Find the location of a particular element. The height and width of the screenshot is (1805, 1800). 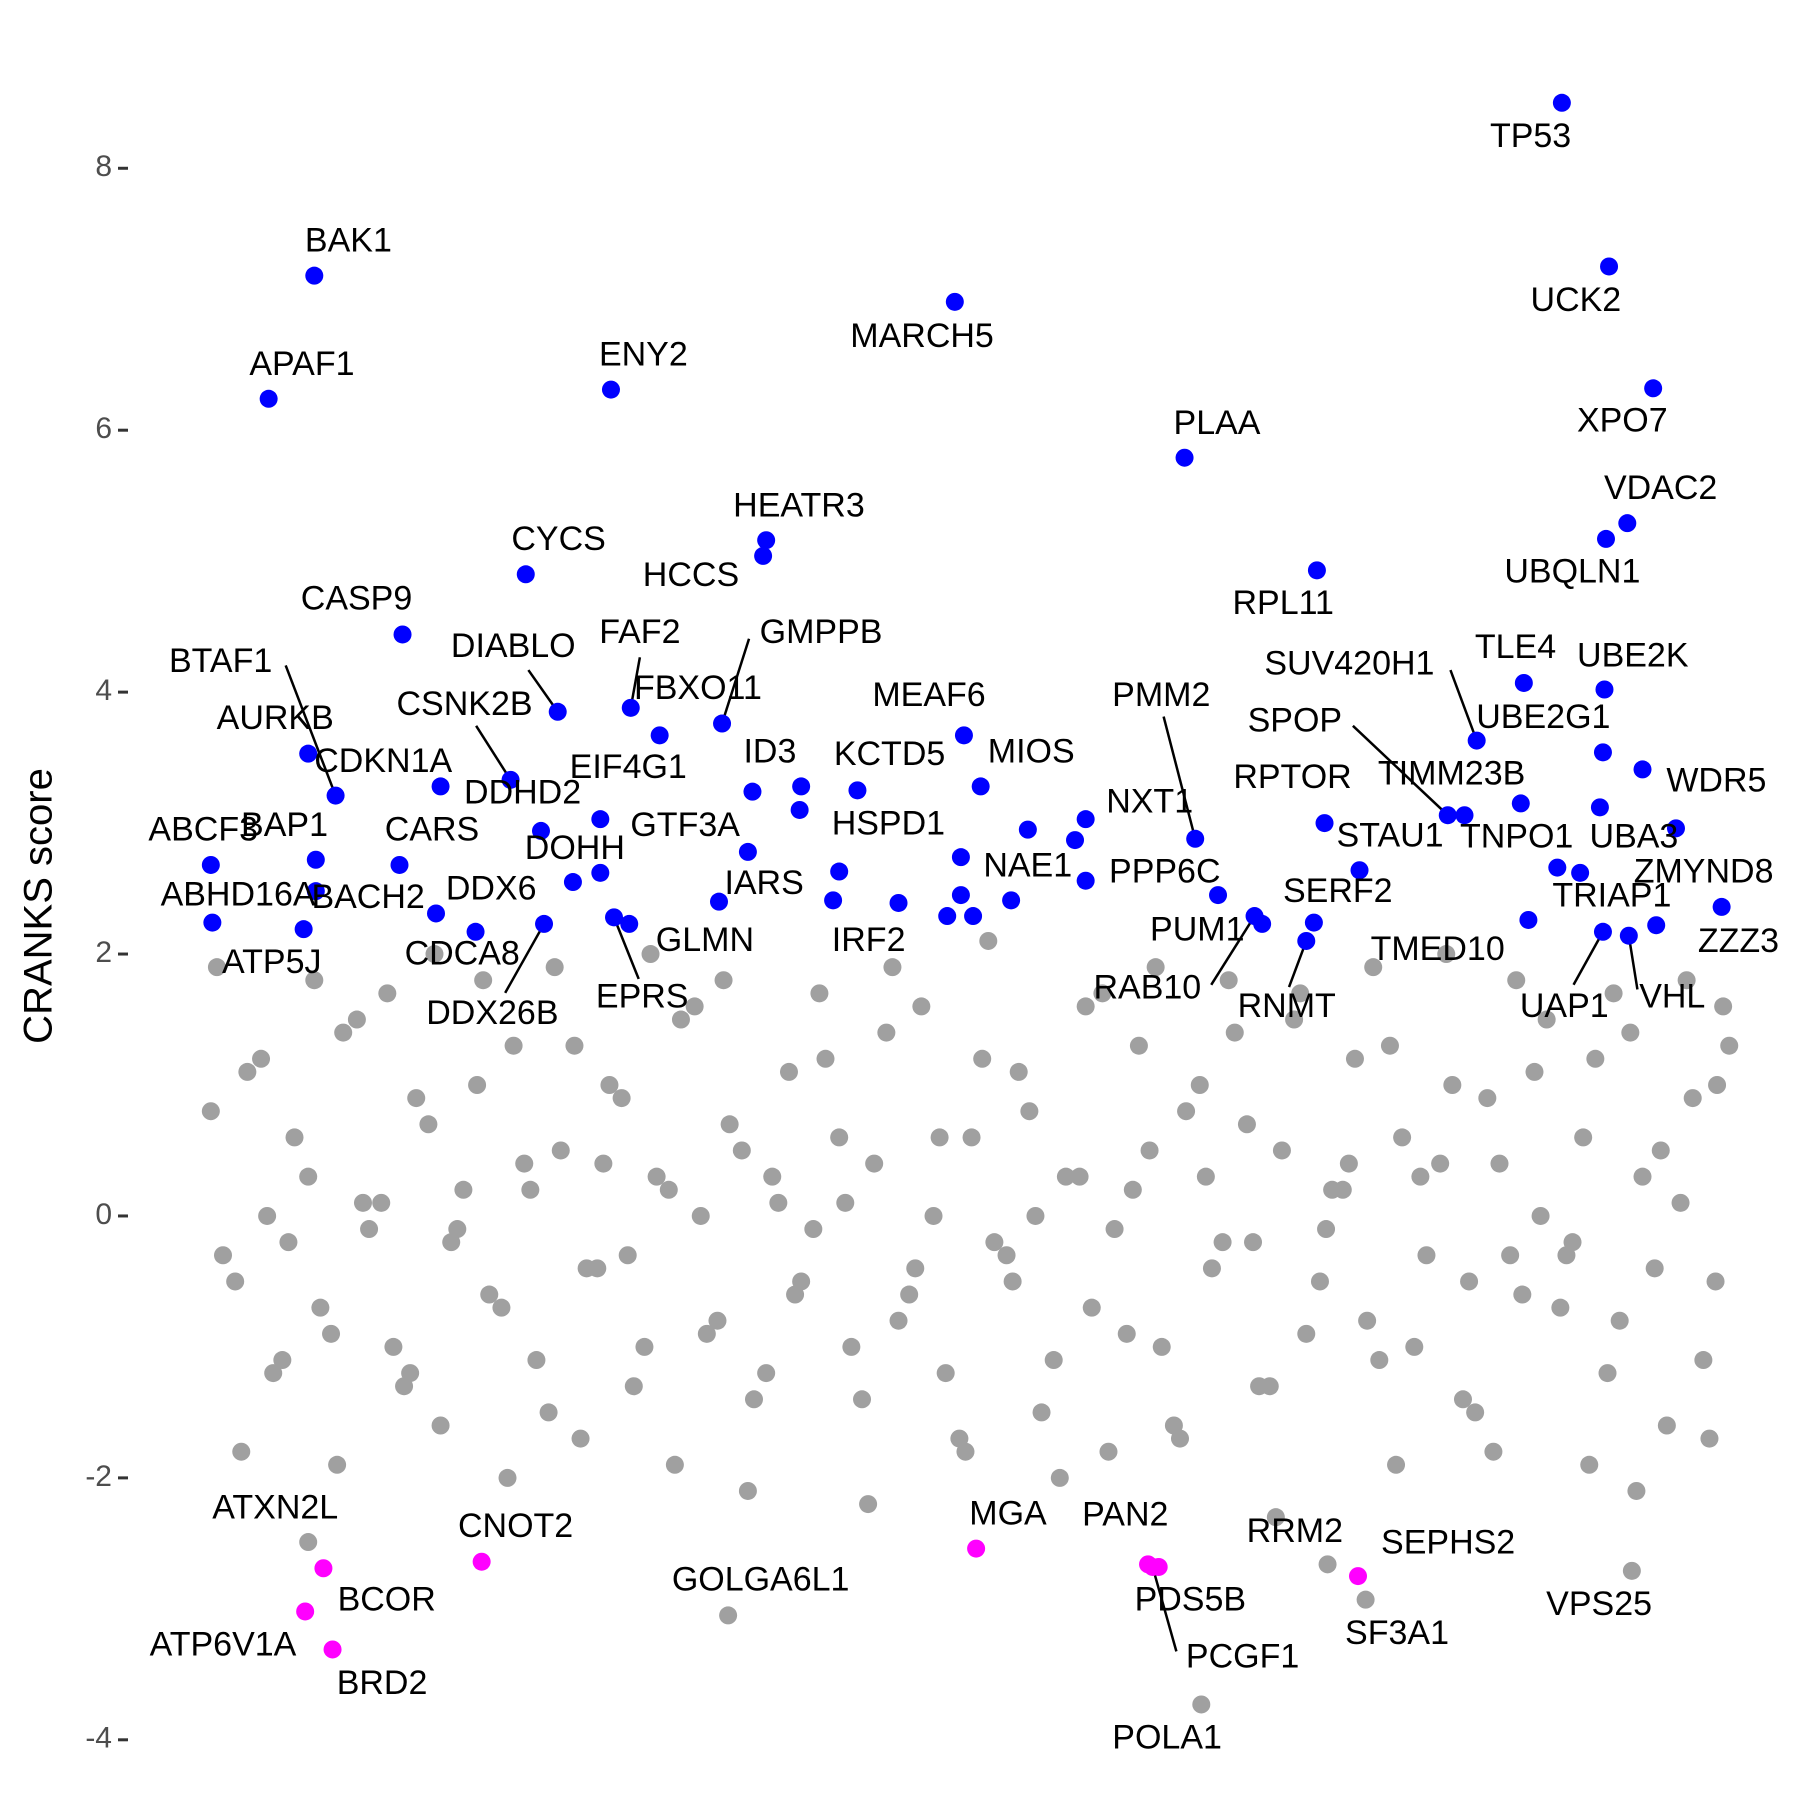

point-label: VHL is located at coordinates (1672, 997).